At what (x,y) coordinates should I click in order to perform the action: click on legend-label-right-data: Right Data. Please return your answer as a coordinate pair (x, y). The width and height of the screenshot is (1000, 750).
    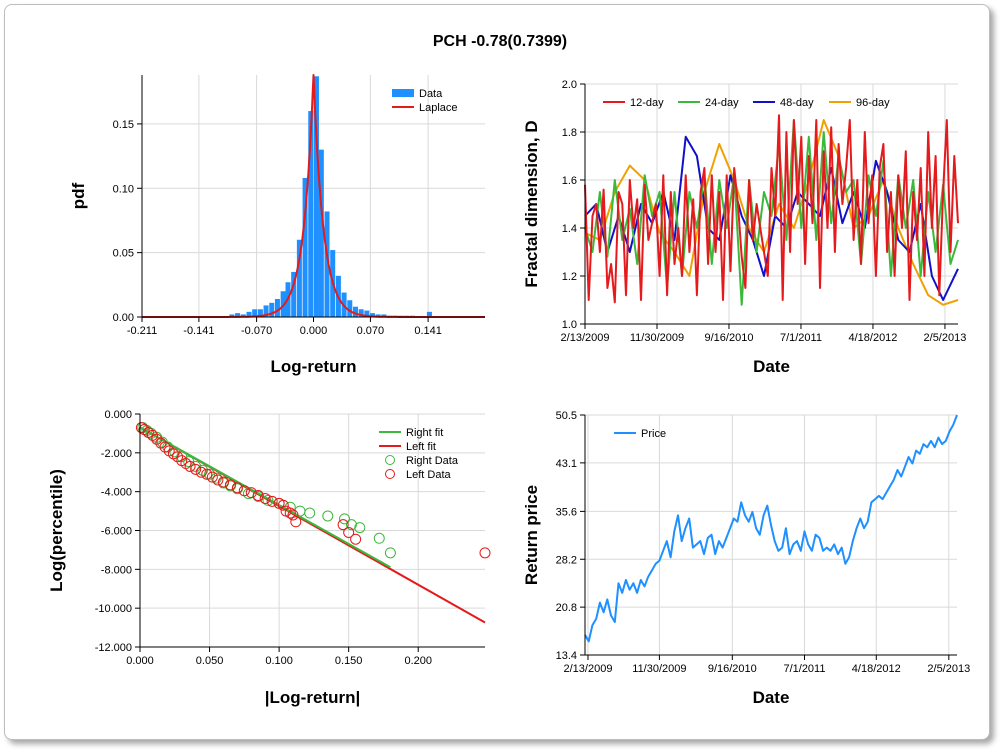
    Looking at the image, I should click on (432, 461).